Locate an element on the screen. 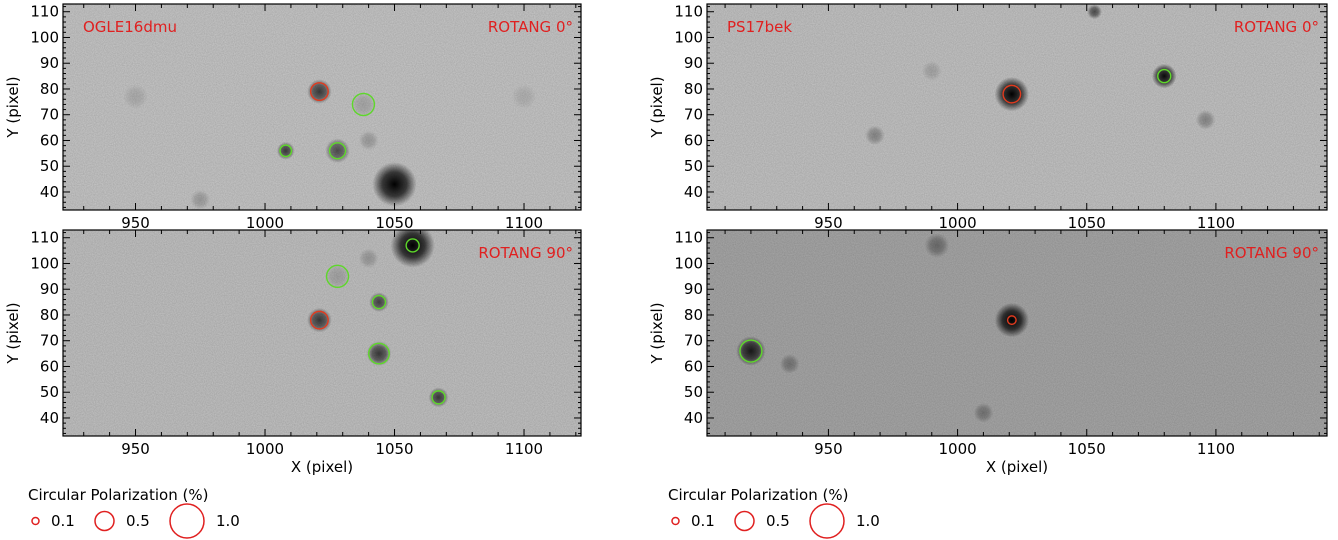 Image resolution: width=1338 pixels, height=540 pixels. legend-2: Circular Polarization (%) 0.1 0.5 1.0 is located at coordinates (774, 512).